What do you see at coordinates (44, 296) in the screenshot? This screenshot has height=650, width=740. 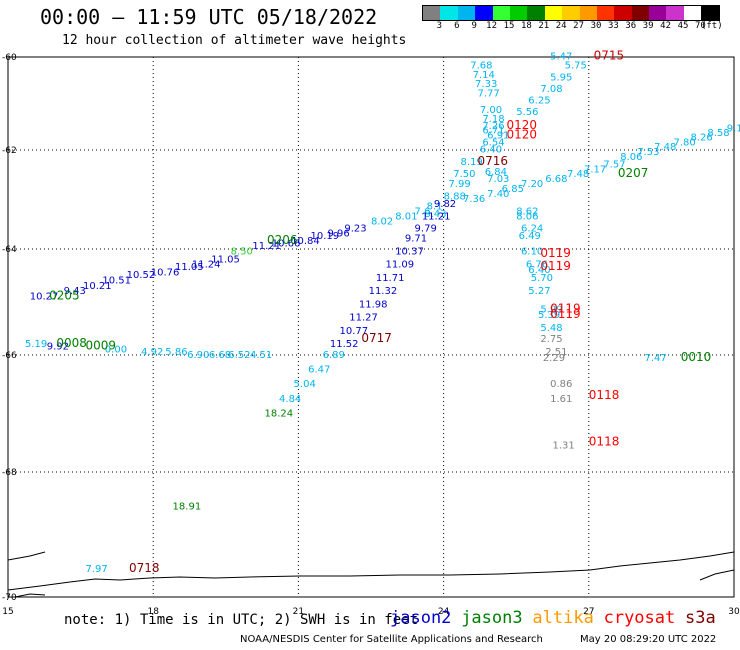 I see `wave-height-value: 10.27` at bounding box center [44, 296].